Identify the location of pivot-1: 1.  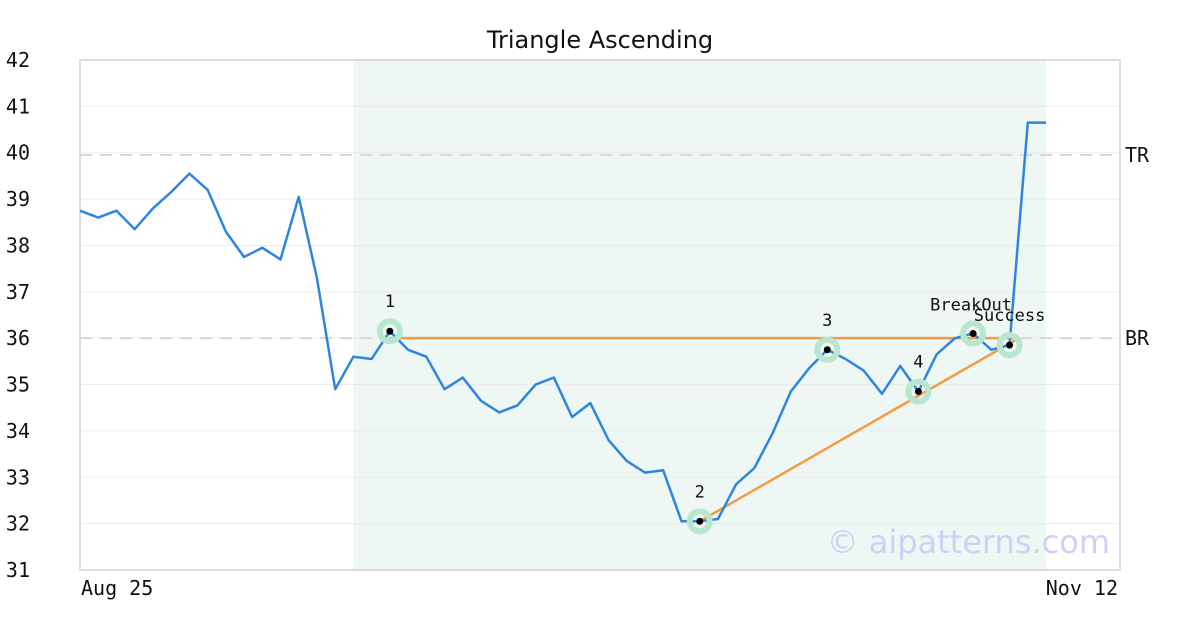
(389, 318).